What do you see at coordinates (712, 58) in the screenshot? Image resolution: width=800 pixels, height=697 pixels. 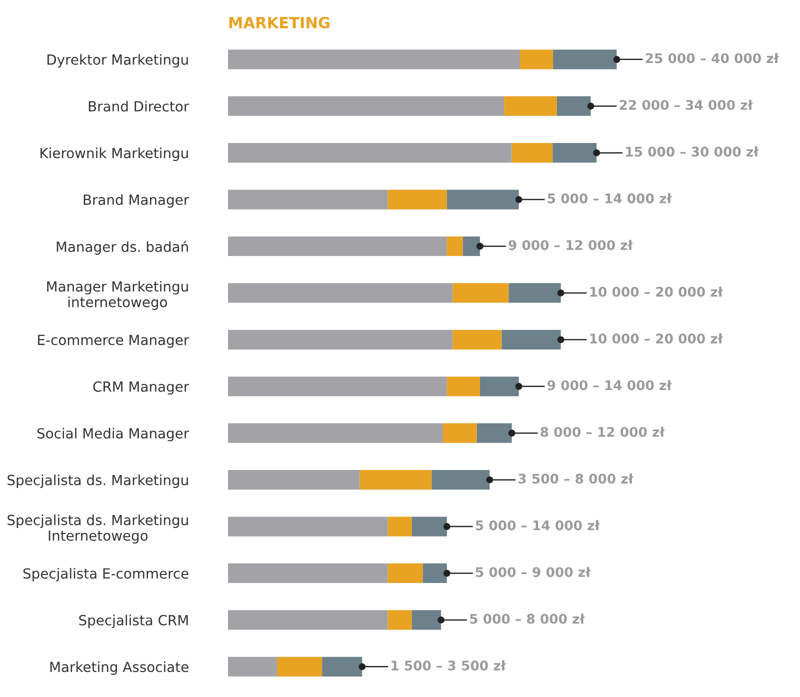 I see `annotation: 25 000 – 40 000 zł` at bounding box center [712, 58].